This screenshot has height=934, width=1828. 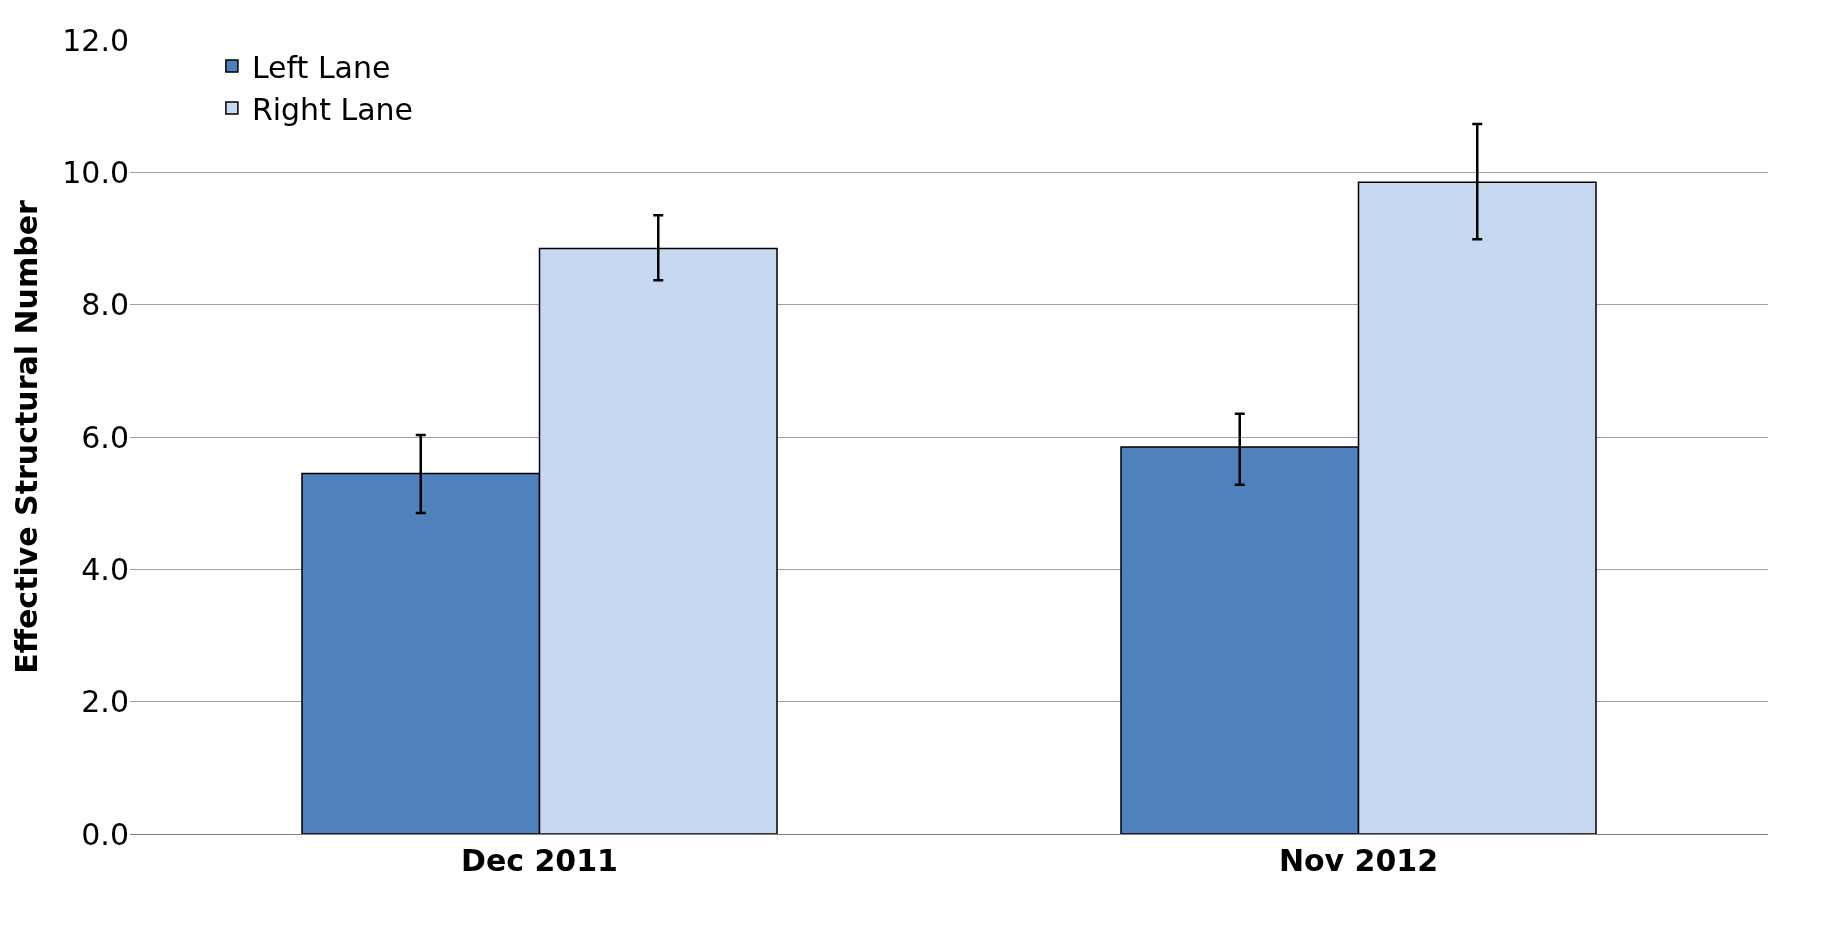 I want to click on y-axis-title: Effective Structural Number, so click(x=27, y=437).